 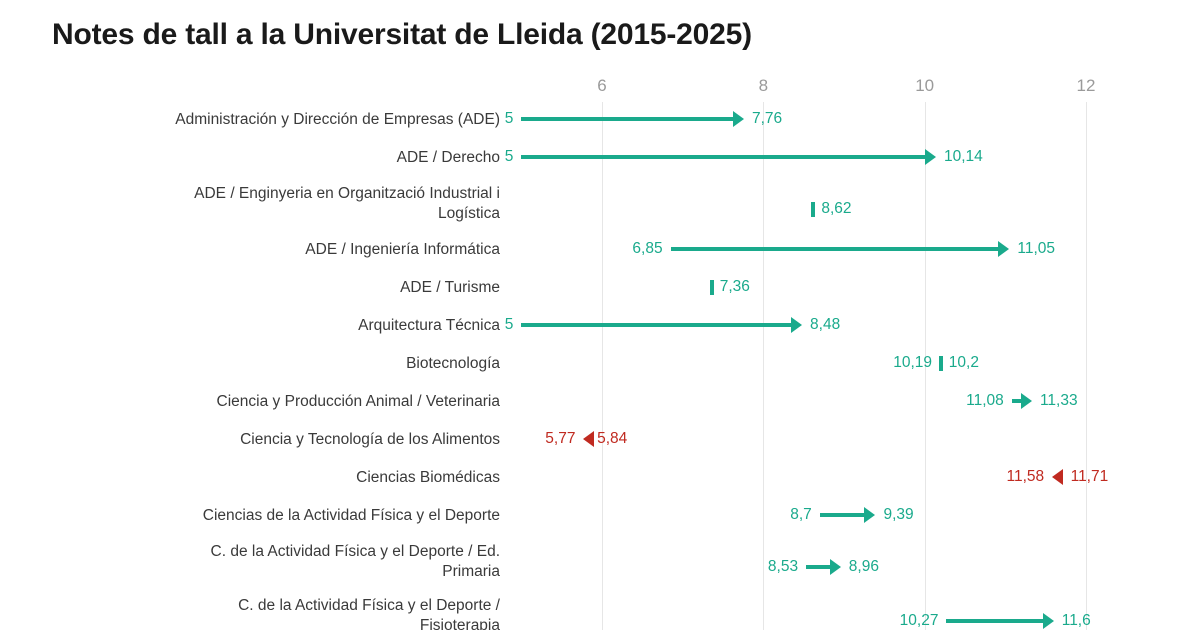 I want to click on chart-row: ADE / Ingeniería Informática 6,85 11,05, so click(x=600, y=257).